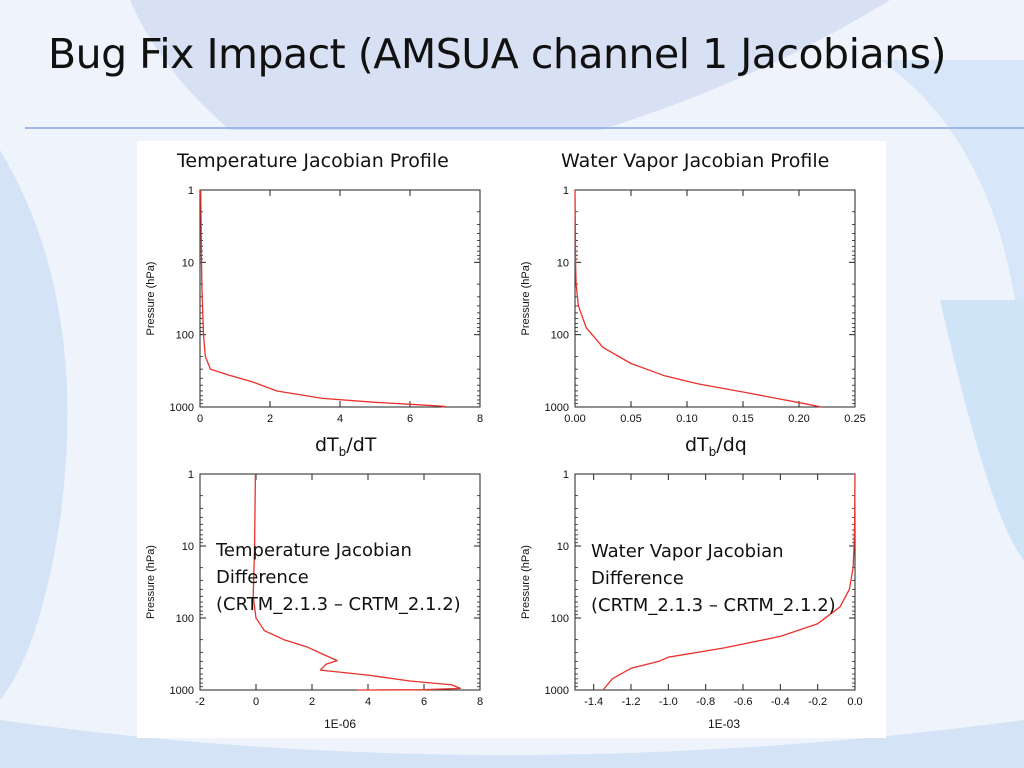 The image size is (1024, 768). Describe the element at coordinates (686, 419) in the screenshot. I see `x-tick-label: 0.10` at that location.